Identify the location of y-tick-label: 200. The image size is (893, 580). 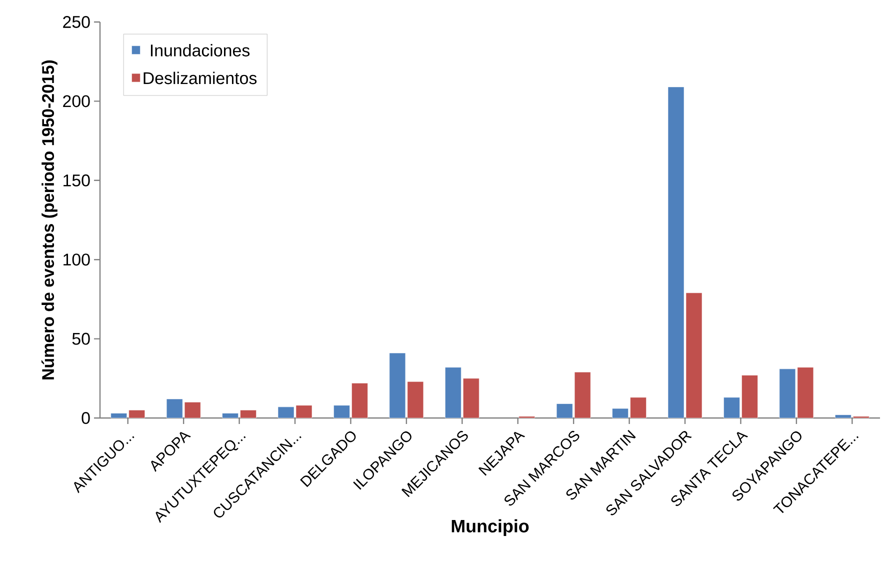
(76, 101).